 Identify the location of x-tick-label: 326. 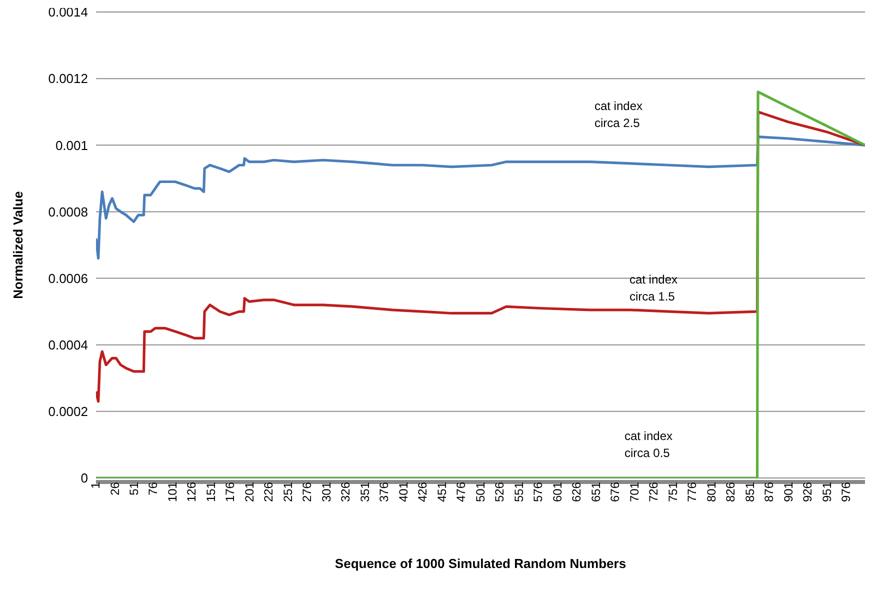
(345, 492).